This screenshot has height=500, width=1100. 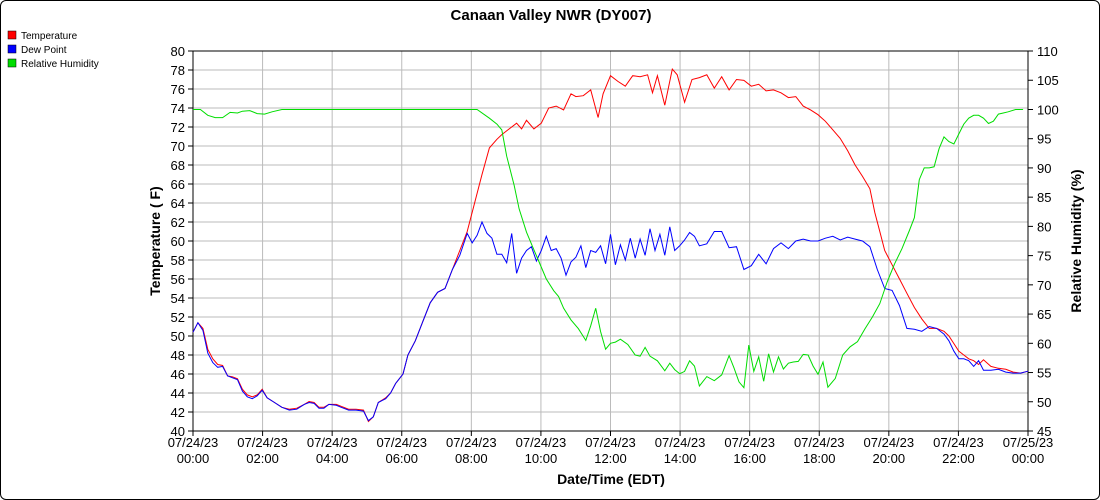 What do you see at coordinates (178, 184) in the screenshot?
I see `y-left-tick-label: 66` at bounding box center [178, 184].